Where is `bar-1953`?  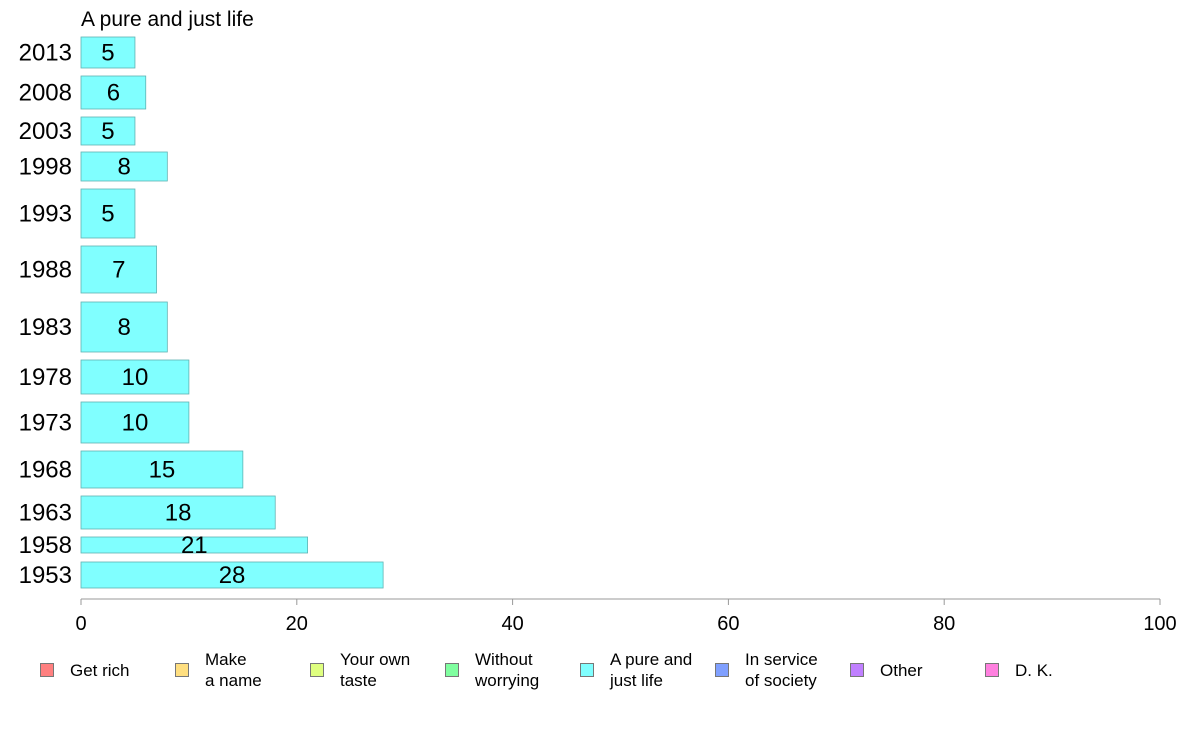
bar-1953 is located at coordinates (232, 575).